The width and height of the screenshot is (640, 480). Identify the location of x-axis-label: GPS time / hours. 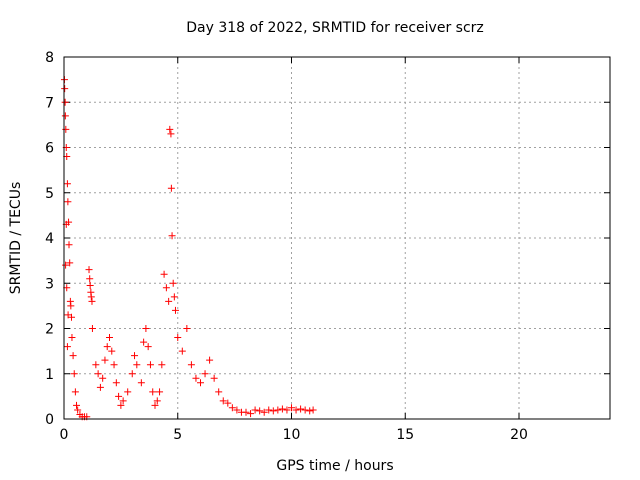
(334, 466).